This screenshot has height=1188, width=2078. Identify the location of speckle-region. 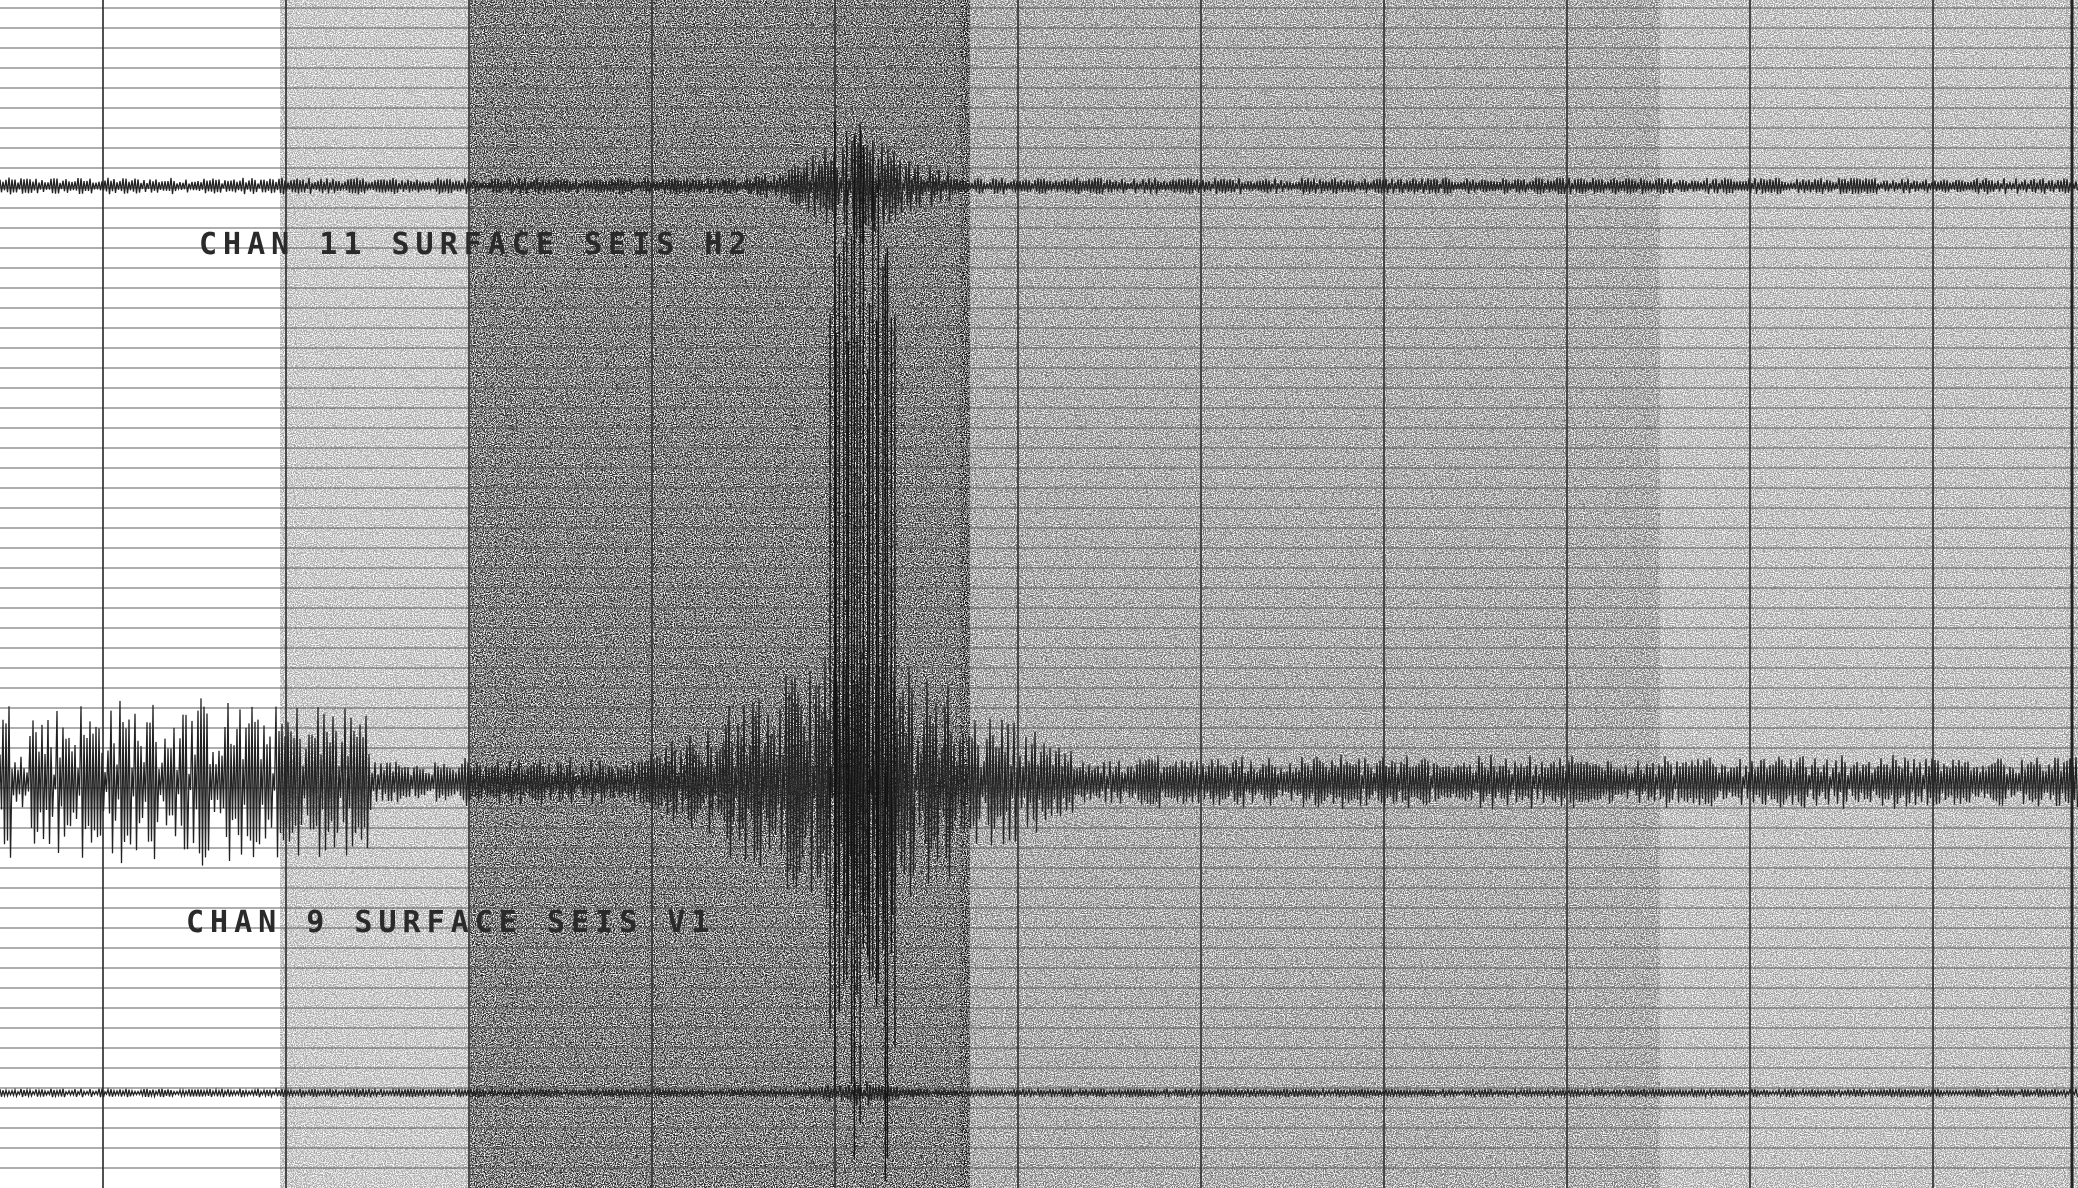
(375, 594).